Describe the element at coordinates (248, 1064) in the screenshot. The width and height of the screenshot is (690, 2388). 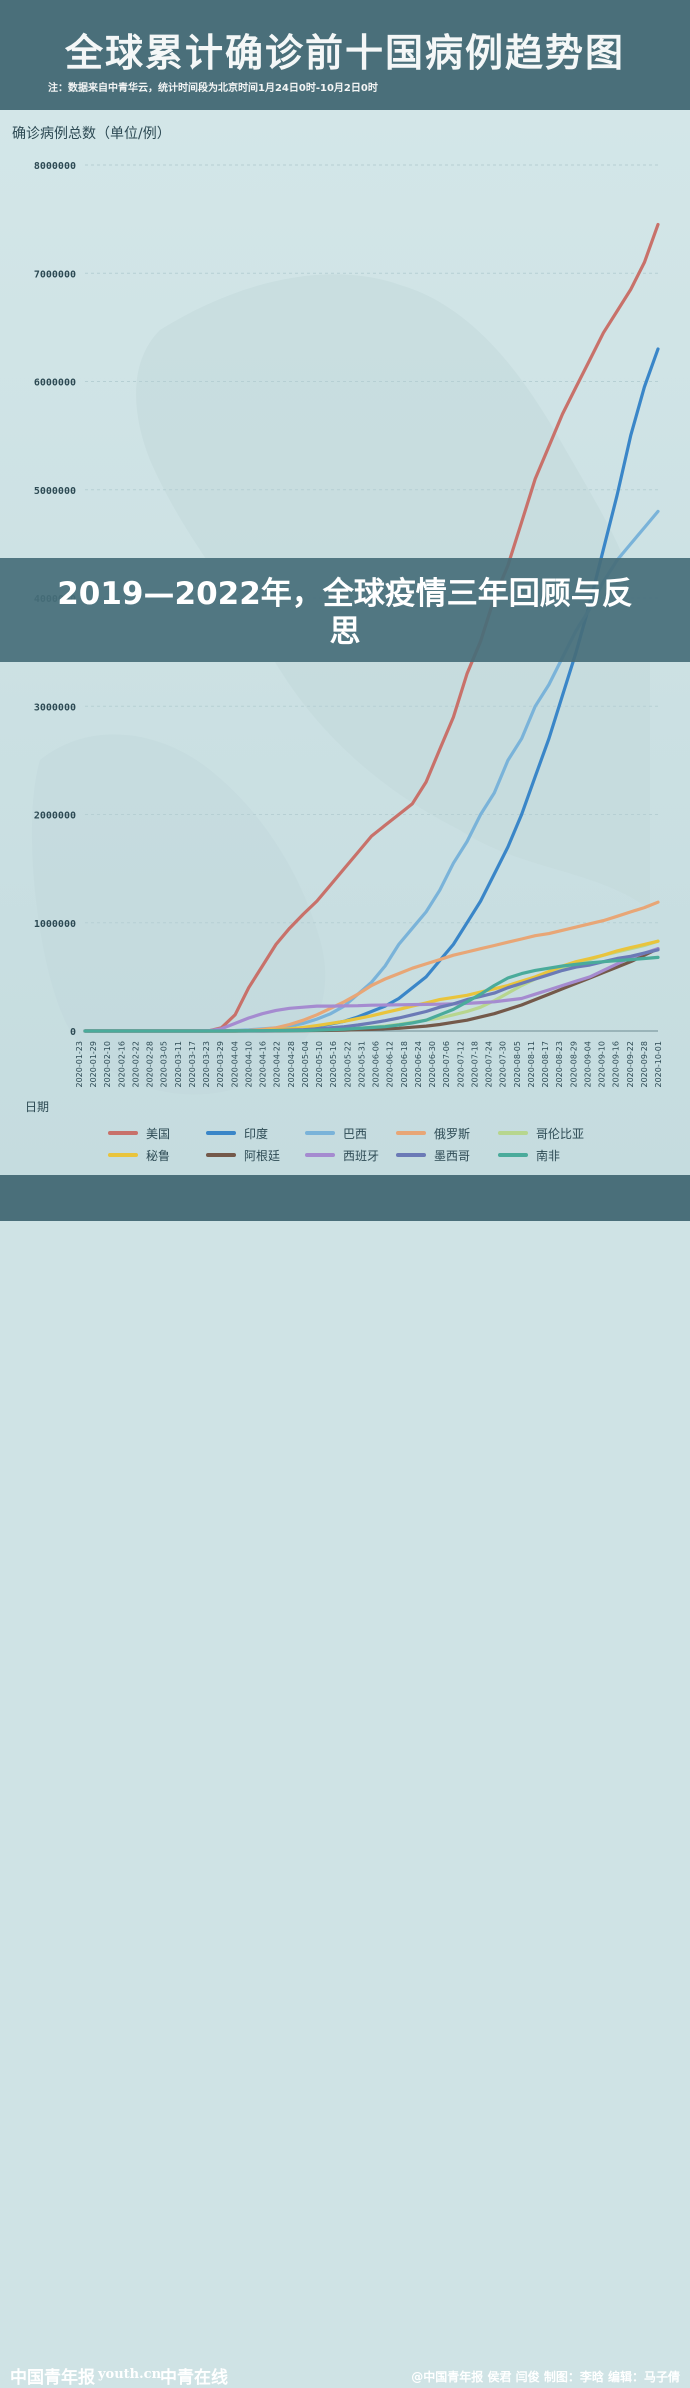
I see `x-tick-label: 2020-04-10` at that location.